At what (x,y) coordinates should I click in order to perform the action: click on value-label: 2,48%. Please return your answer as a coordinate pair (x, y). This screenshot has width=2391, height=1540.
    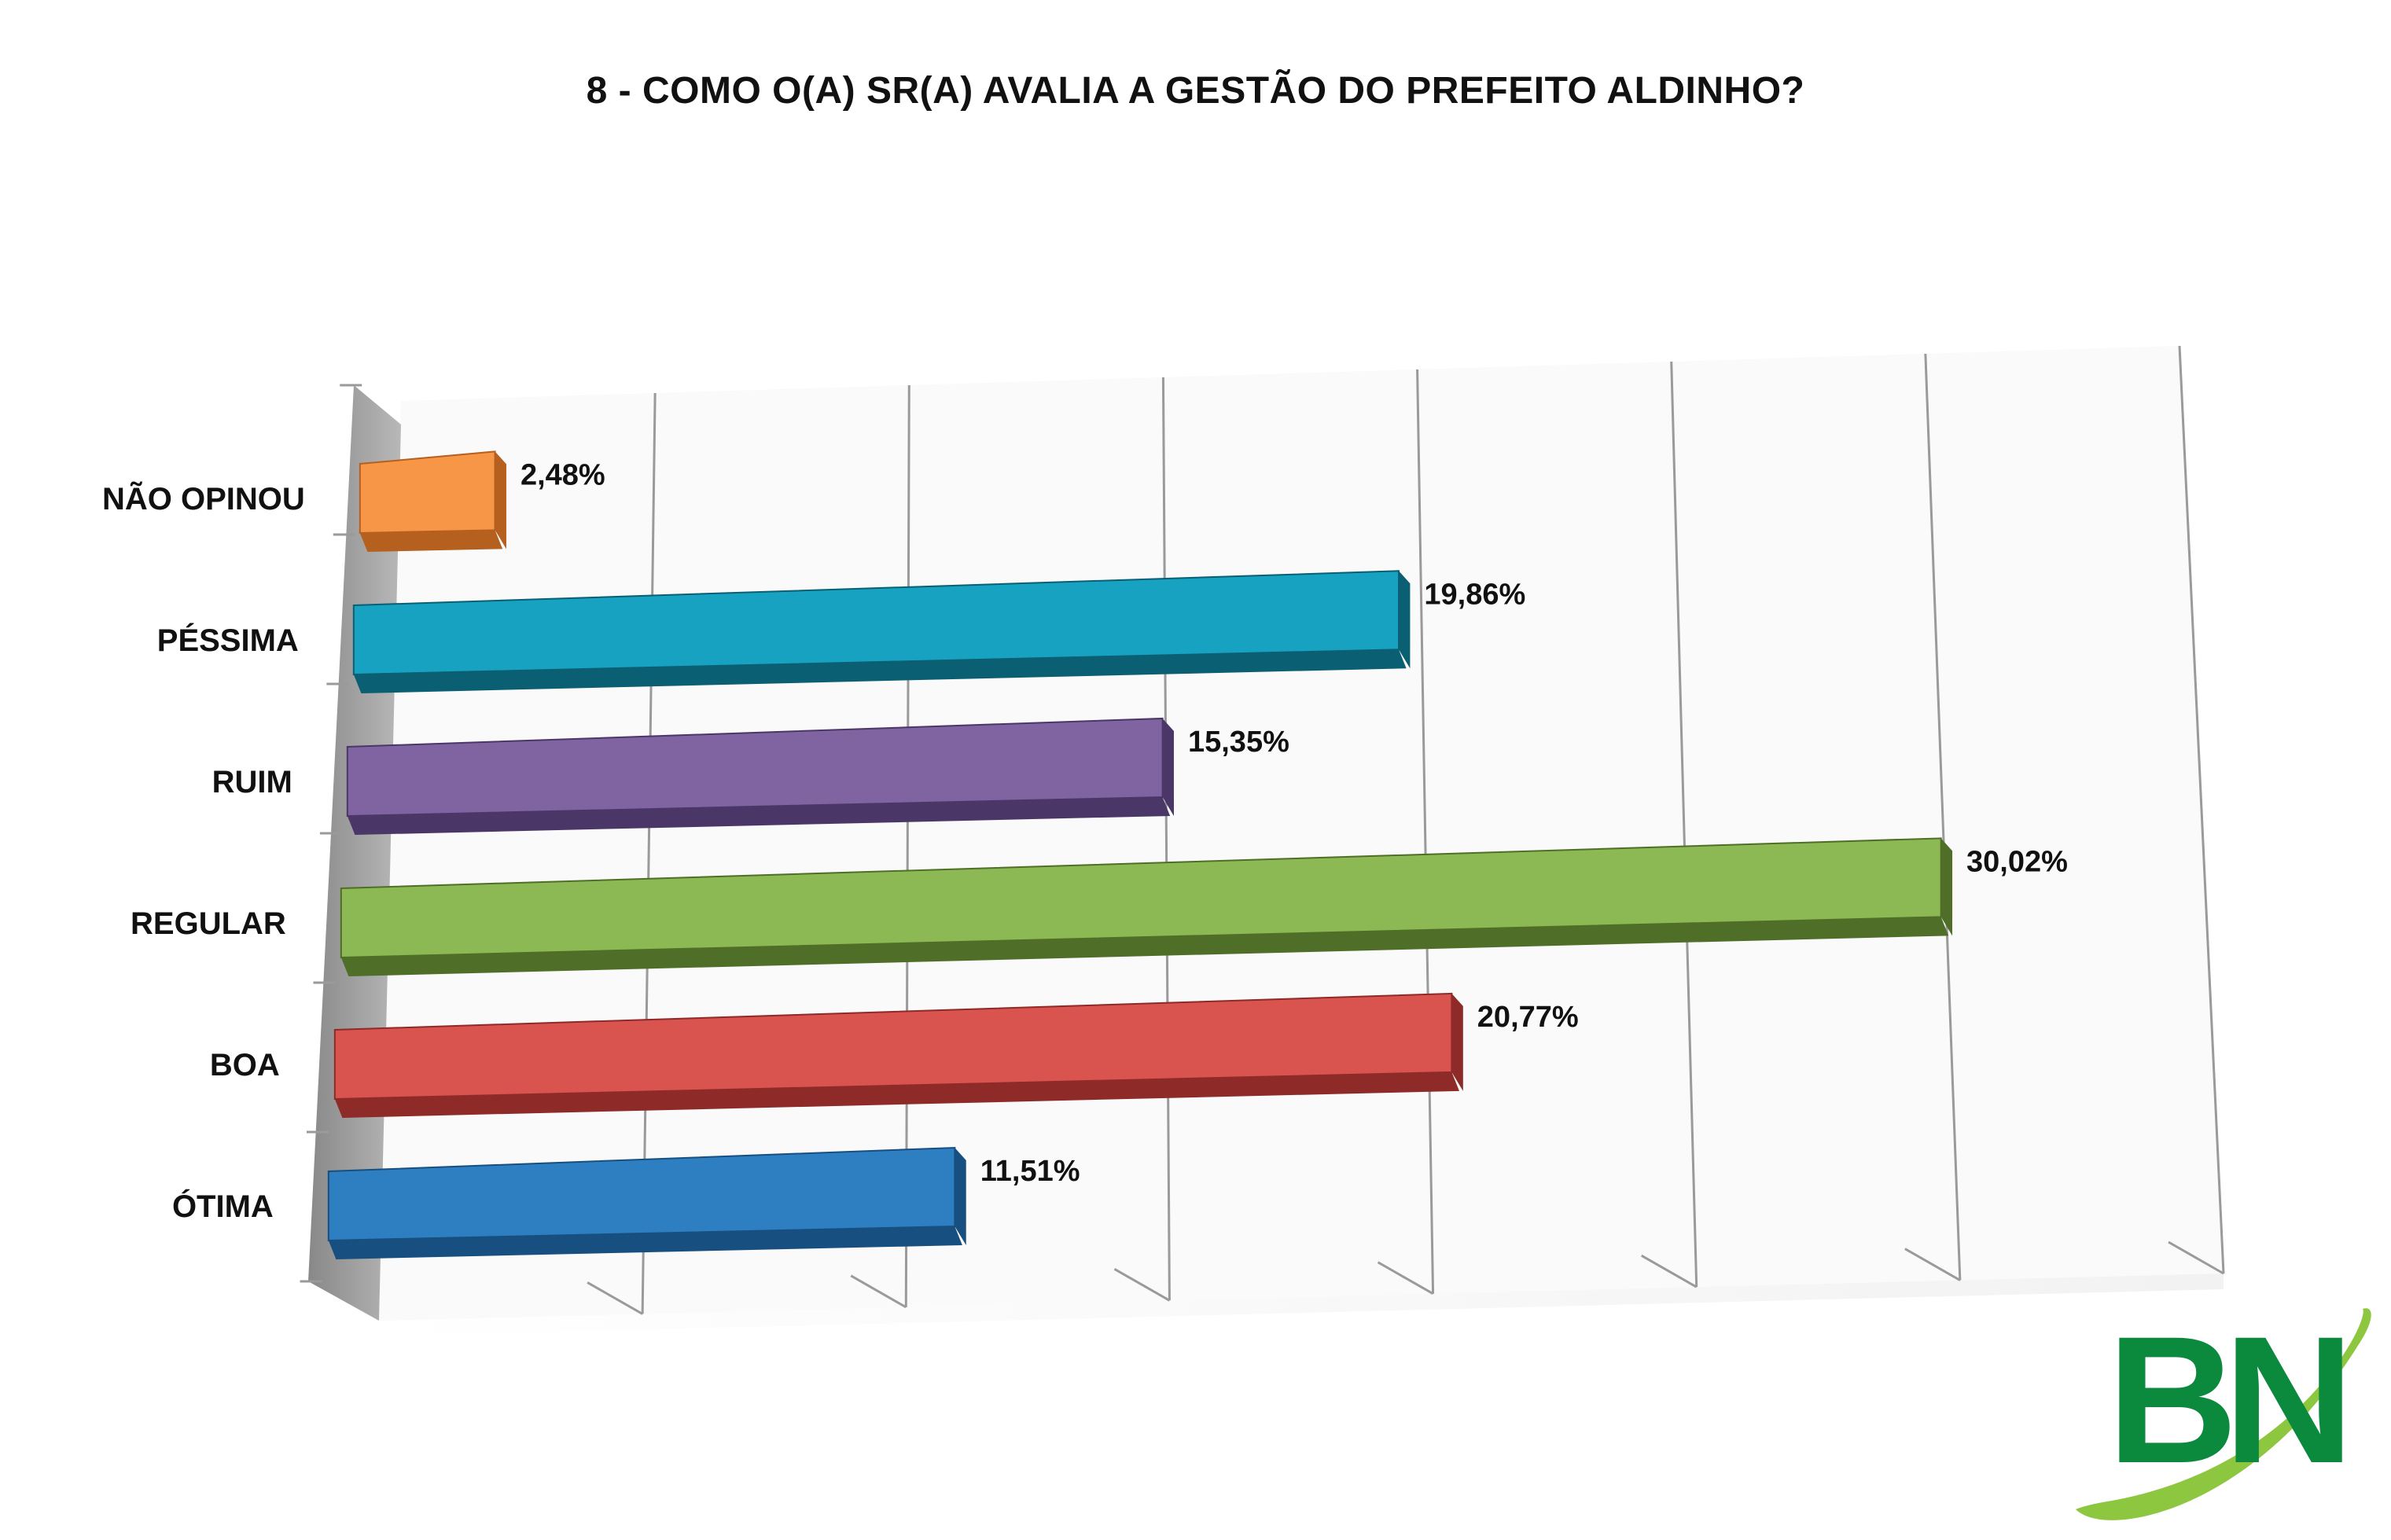
    Looking at the image, I should click on (563, 475).